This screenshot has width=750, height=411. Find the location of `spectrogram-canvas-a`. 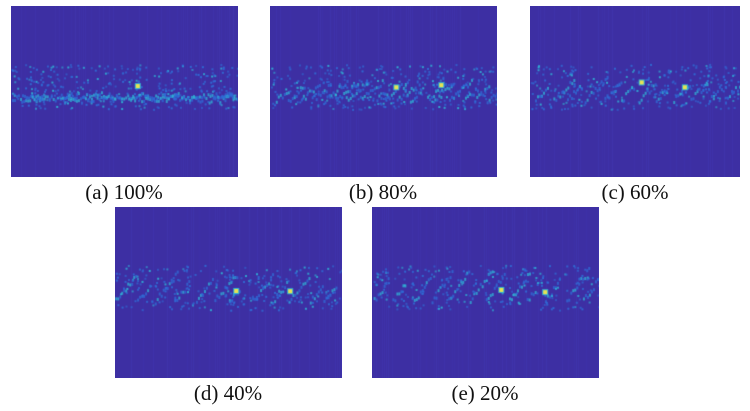

spectrogram-canvas-a is located at coordinates (124, 91).